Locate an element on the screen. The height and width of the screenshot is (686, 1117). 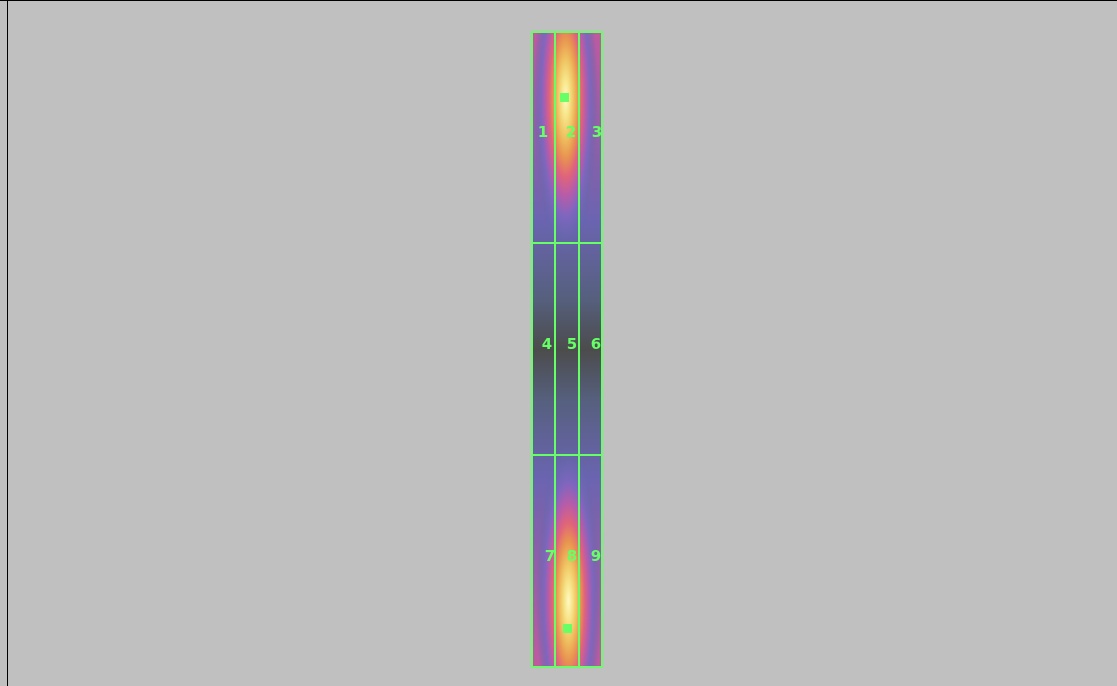
frame-top-edge is located at coordinates (558, 0).